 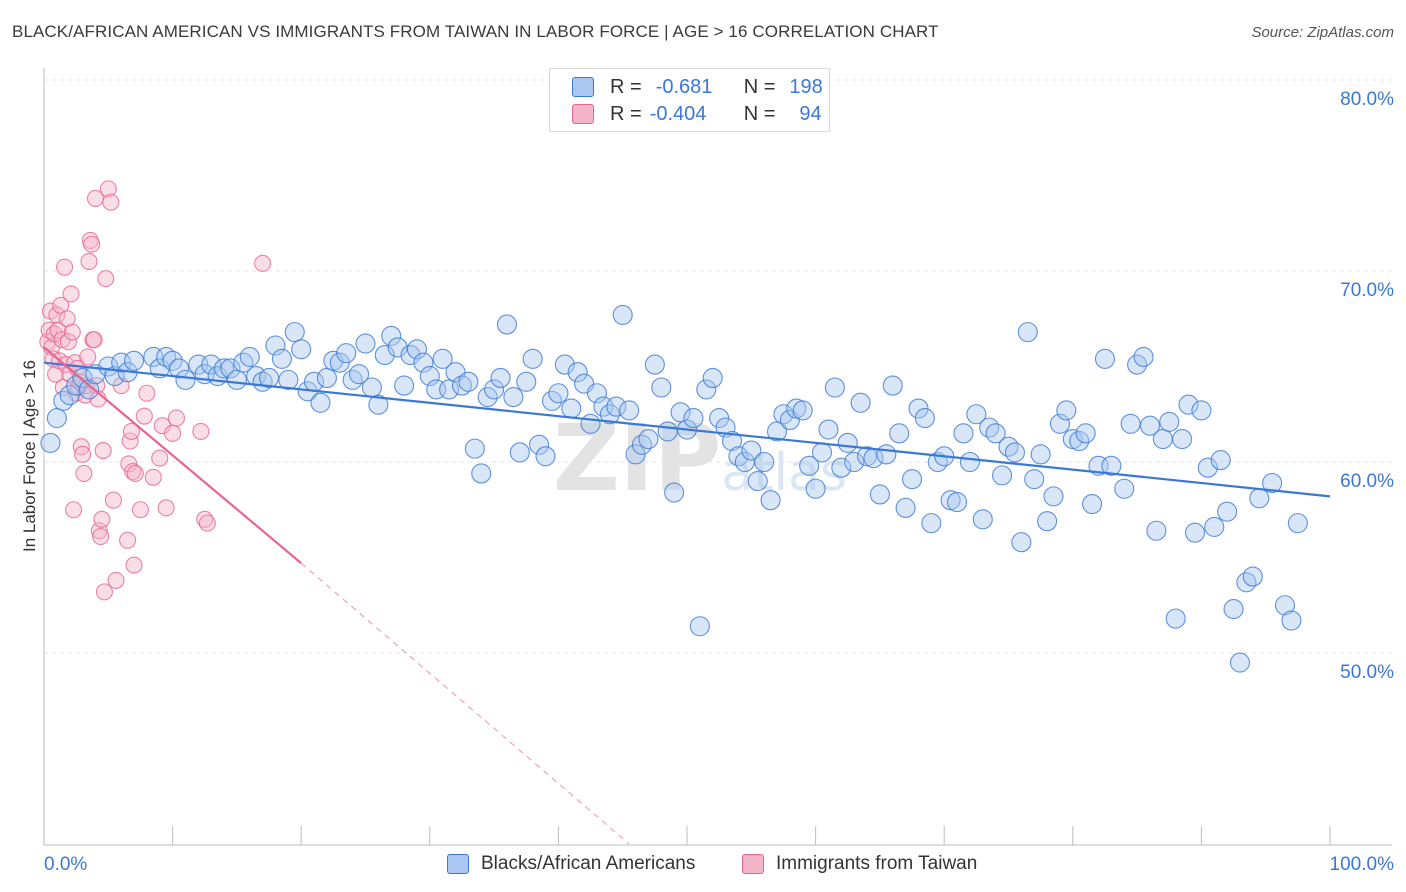 What do you see at coordinates (1367, 672) in the screenshot?
I see `y-tick-label: 50.0%` at bounding box center [1367, 672].